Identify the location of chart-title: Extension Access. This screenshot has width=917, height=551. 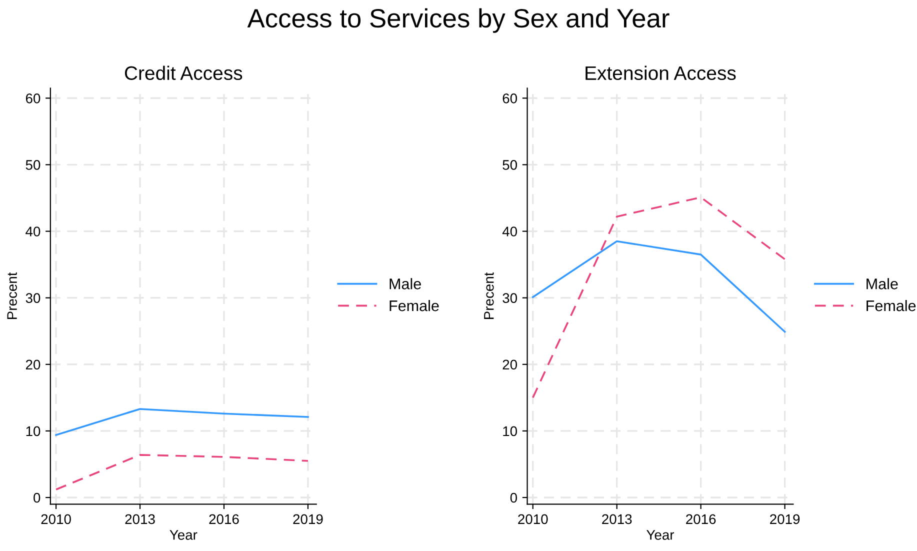
(661, 73).